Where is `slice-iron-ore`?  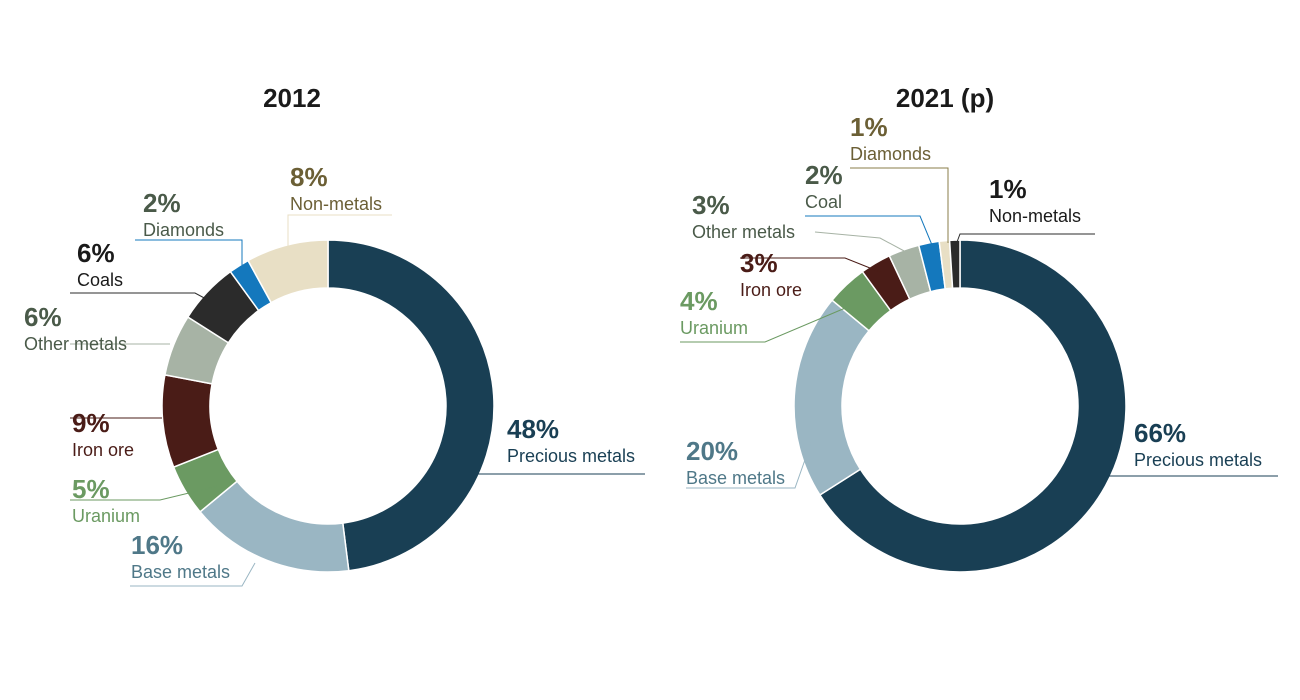
slice-iron-ore is located at coordinates (190, 421).